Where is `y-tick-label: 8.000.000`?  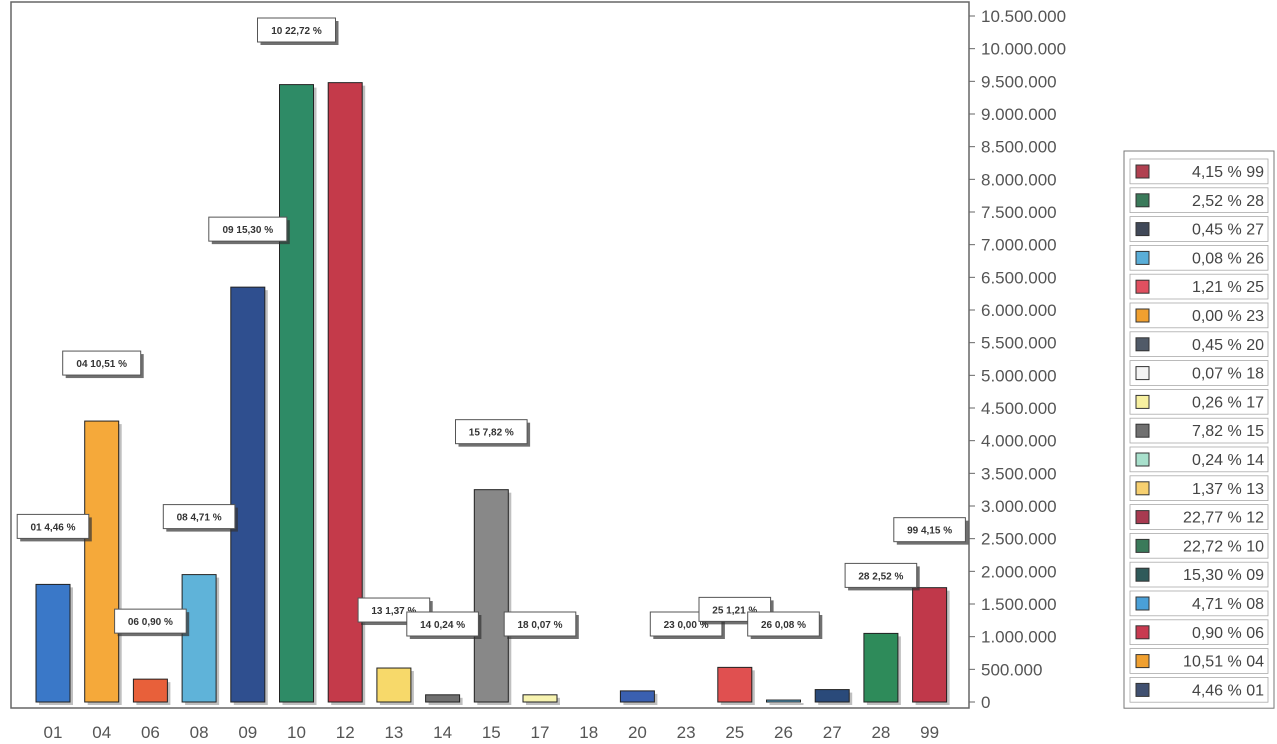 y-tick-label: 8.000.000 is located at coordinates (1019, 179).